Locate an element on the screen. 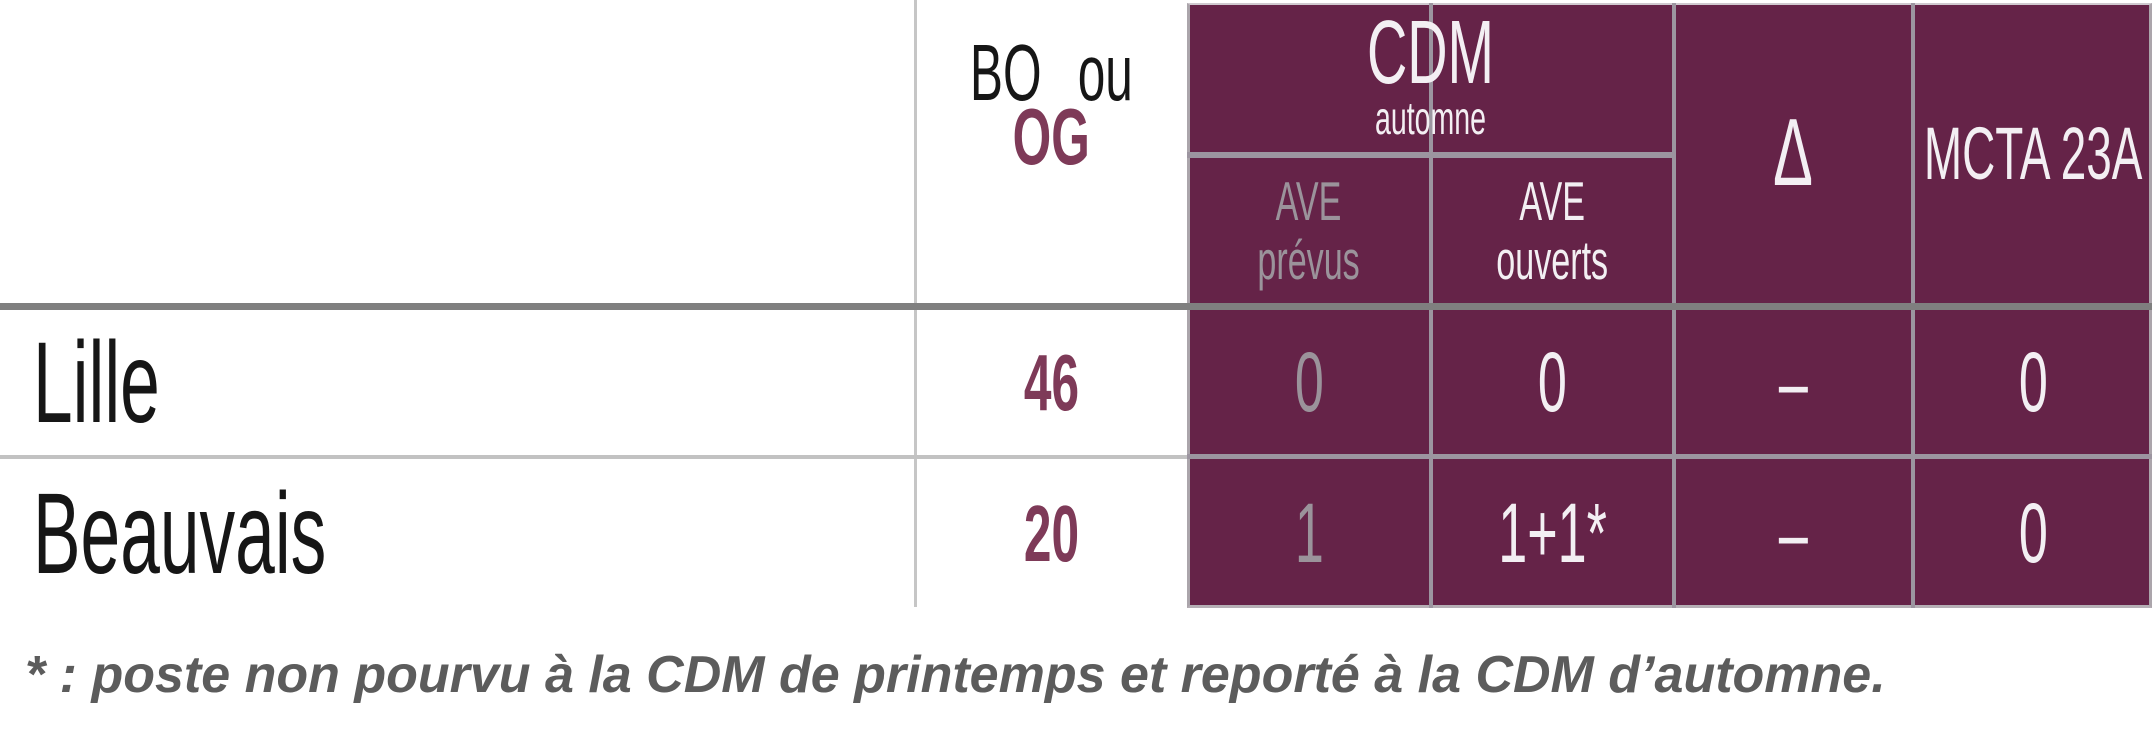  header-og-label: OG is located at coordinates (1051, 136).